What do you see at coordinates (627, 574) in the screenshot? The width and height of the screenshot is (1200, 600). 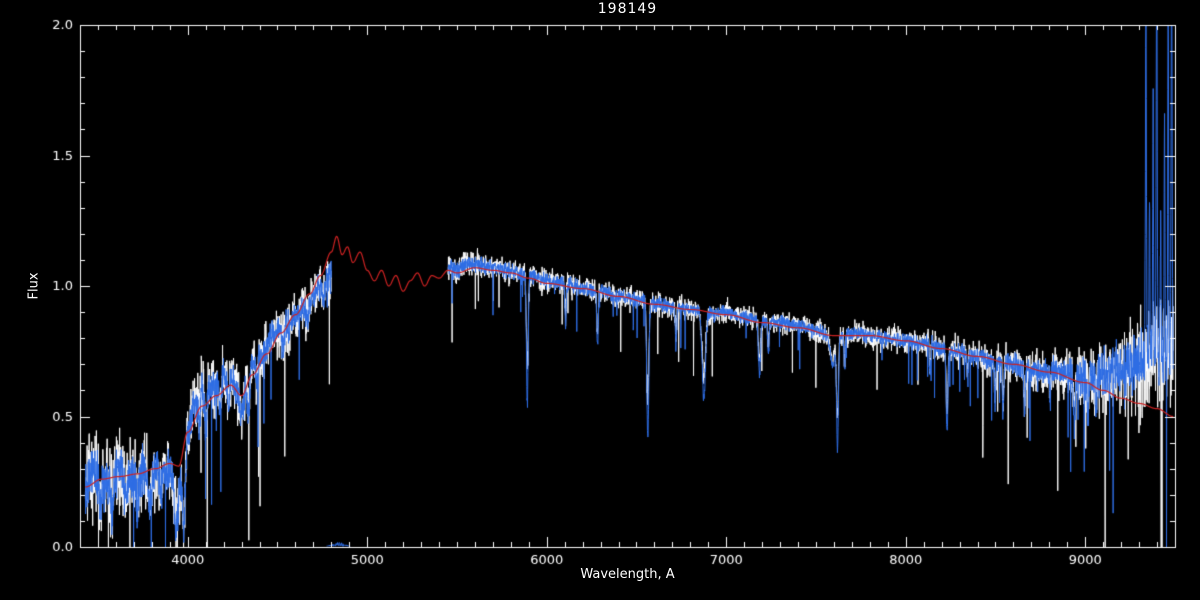 I see `x-axis-label: Wavelength, A` at bounding box center [627, 574].